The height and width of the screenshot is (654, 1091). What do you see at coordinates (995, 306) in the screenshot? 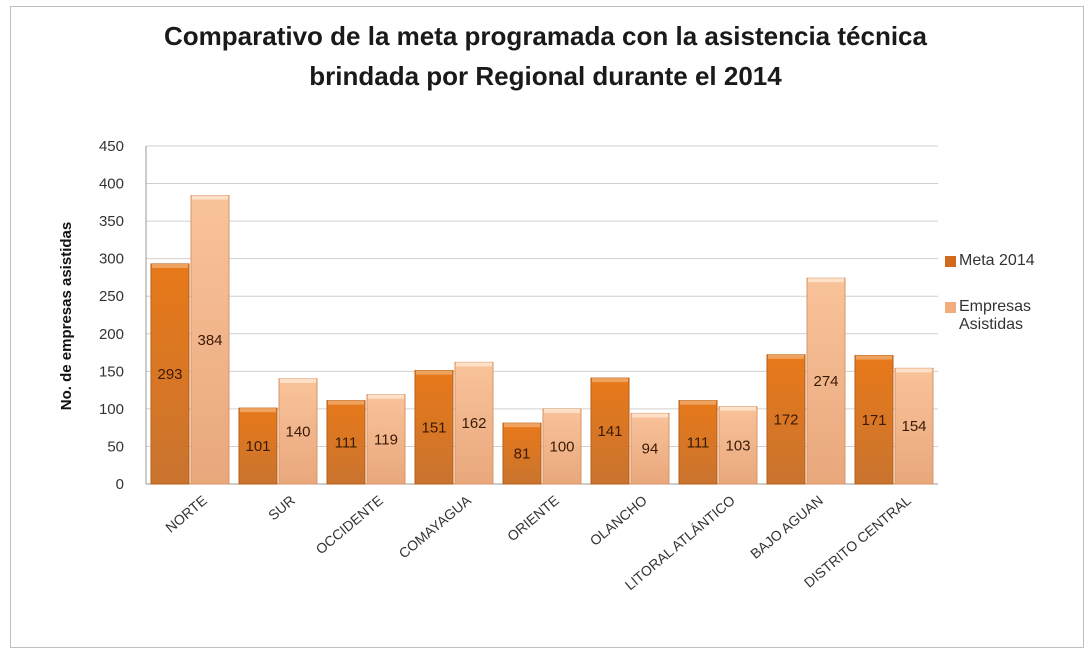
I see `legend-label-empresas: Empresas` at bounding box center [995, 306].